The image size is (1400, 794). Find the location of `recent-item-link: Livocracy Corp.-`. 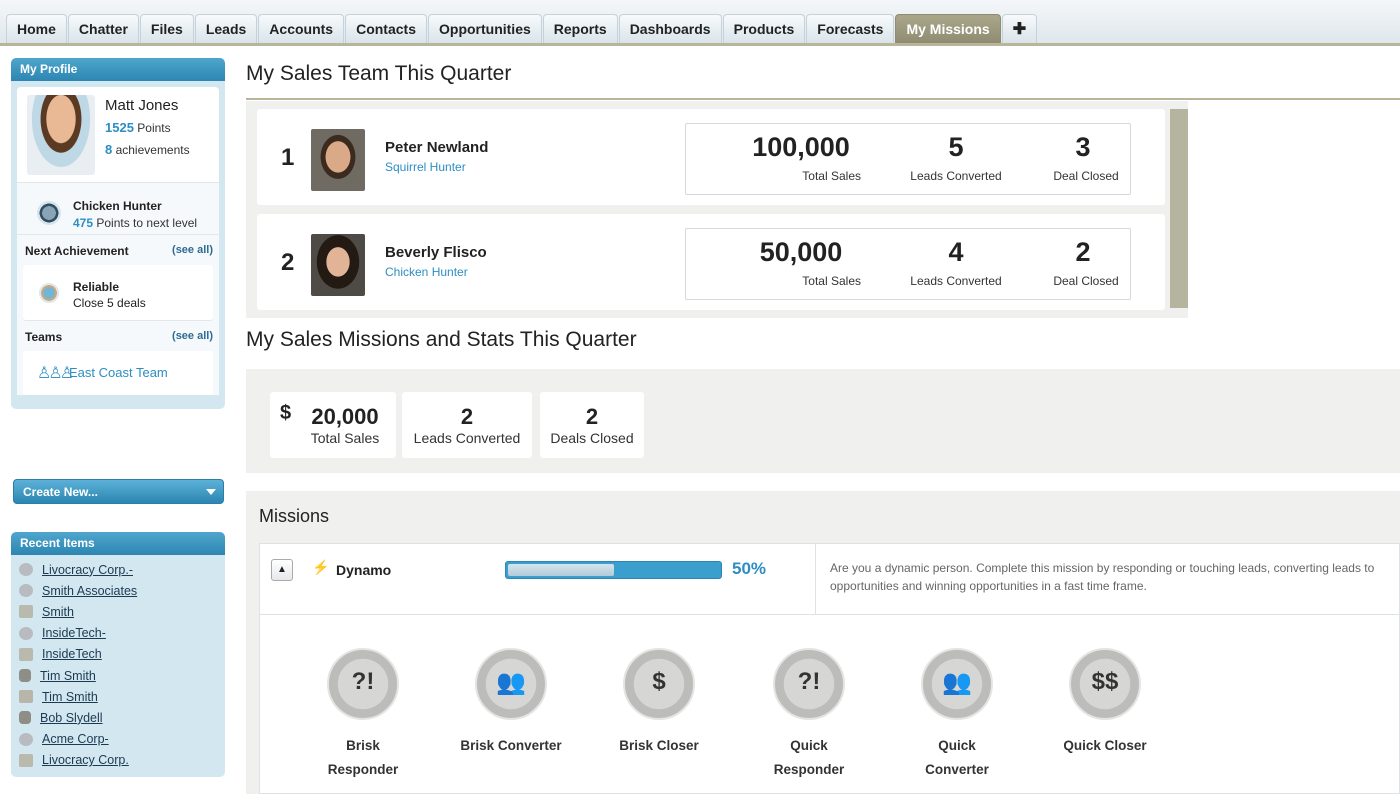

recent-item-link: Livocracy Corp.- is located at coordinates (87, 569).